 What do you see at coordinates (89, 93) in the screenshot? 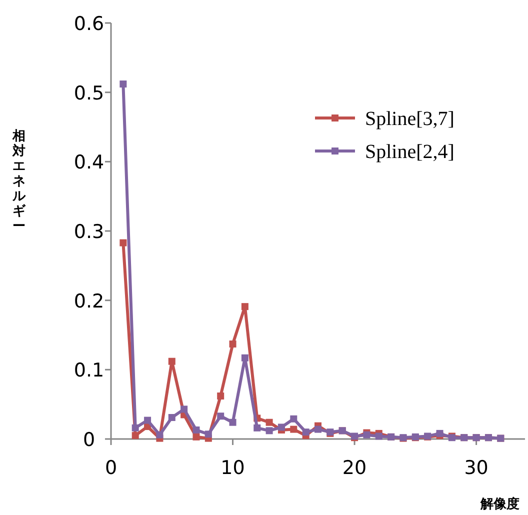
I see `y-tick-label: 0.5` at bounding box center [89, 93].